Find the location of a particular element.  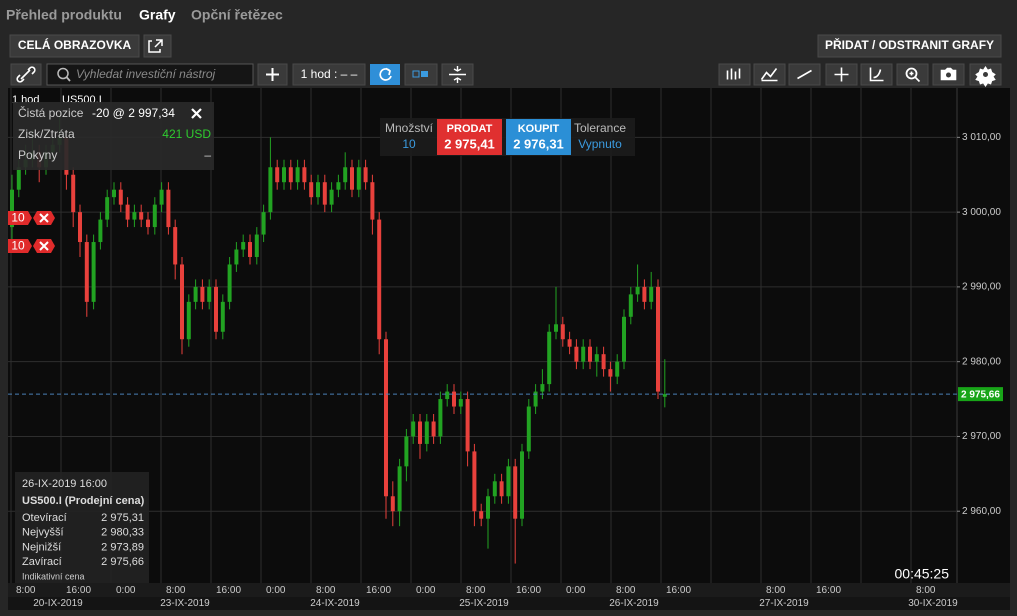

info-row-value: 2 975,66 is located at coordinates (122, 562).